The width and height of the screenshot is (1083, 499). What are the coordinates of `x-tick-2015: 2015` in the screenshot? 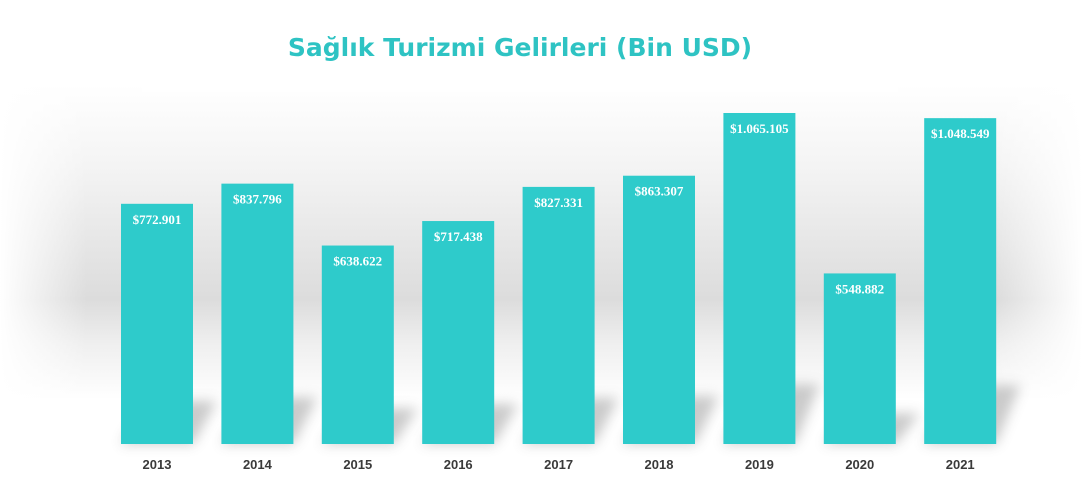 It's located at (357, 464).